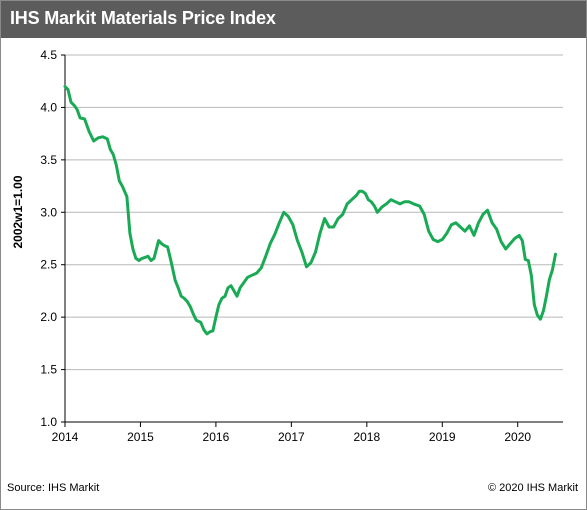 This screenshot has height=510, width=587. I want to click on x-tick-label: 2017, so click(291, 437).